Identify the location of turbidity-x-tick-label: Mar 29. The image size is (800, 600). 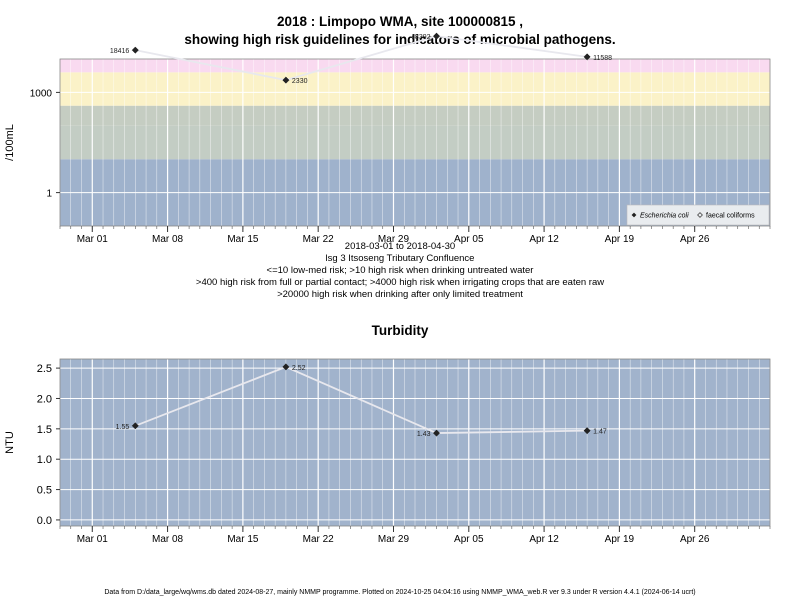
(394, 539).